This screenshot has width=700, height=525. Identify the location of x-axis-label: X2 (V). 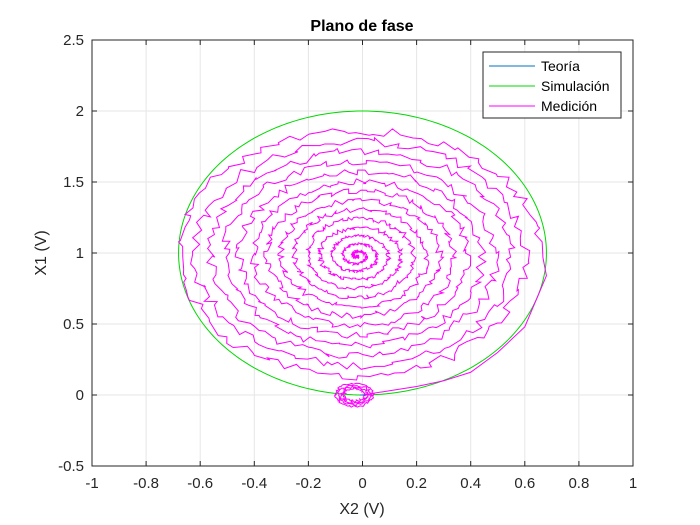
(361, 509).